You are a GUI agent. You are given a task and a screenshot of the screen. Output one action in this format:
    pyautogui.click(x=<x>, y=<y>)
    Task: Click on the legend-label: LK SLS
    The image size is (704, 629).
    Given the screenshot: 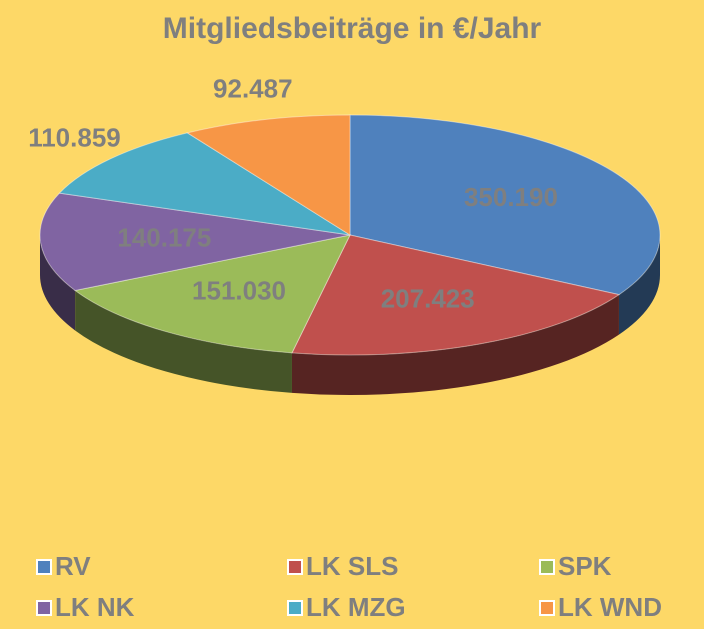 What is the action you would take?
    pyautogui.click(x=352, y=566)
    